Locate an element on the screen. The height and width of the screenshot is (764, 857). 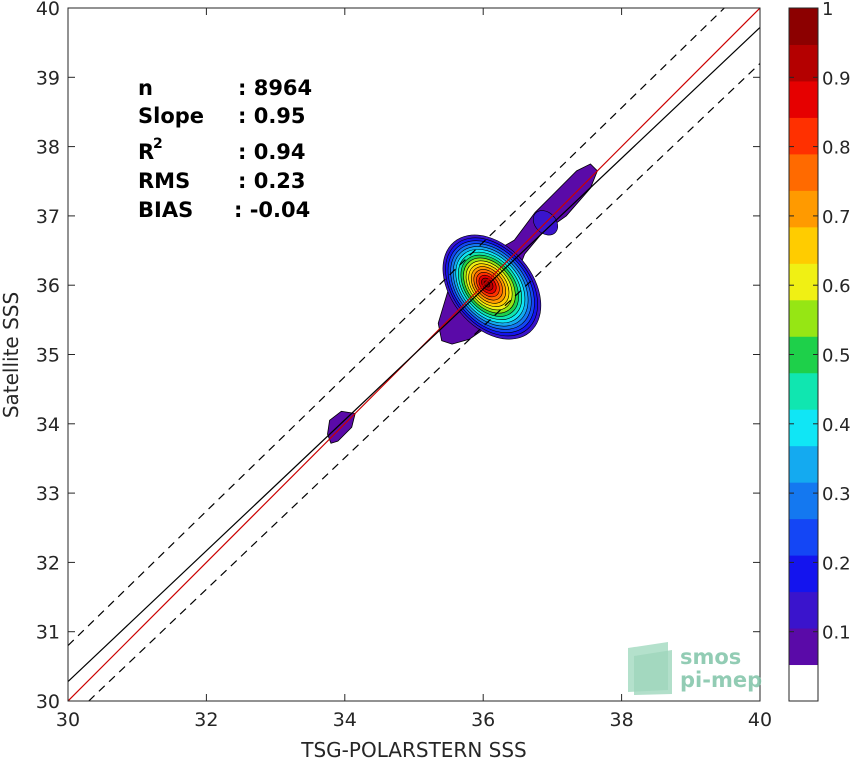
x-tick-label: 32 is located at coordinates (206, 720).